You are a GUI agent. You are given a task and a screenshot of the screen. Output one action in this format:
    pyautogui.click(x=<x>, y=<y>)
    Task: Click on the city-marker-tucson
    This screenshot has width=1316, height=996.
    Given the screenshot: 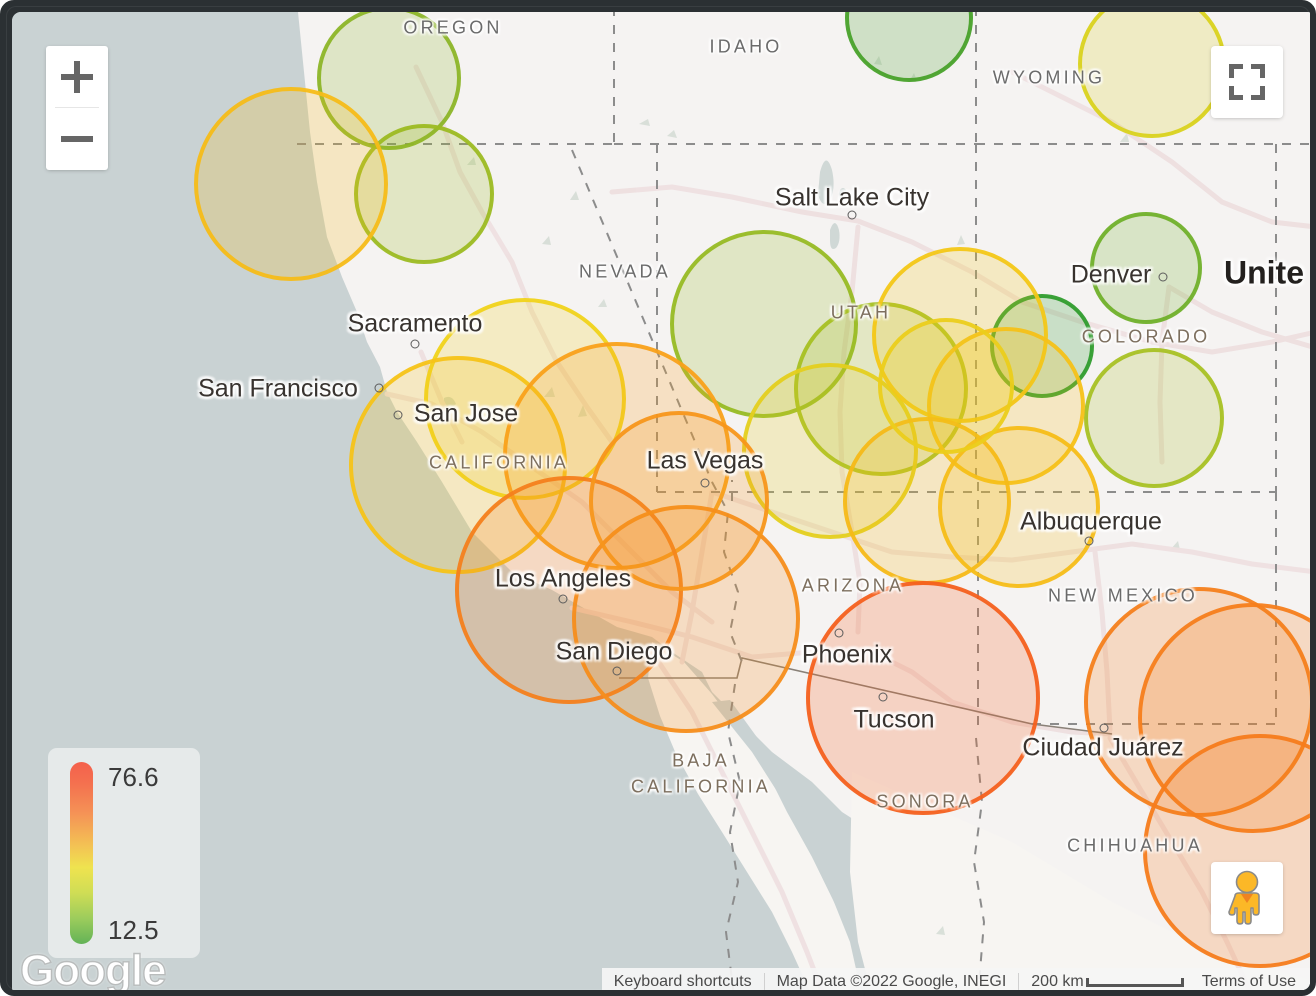 What is the action you would take?
    pyautogui.click(x=883, y=697)
    